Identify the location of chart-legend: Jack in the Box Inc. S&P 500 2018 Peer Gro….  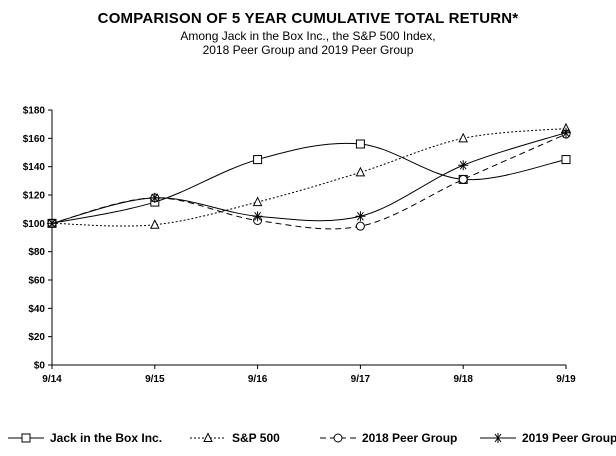
(312, 438).